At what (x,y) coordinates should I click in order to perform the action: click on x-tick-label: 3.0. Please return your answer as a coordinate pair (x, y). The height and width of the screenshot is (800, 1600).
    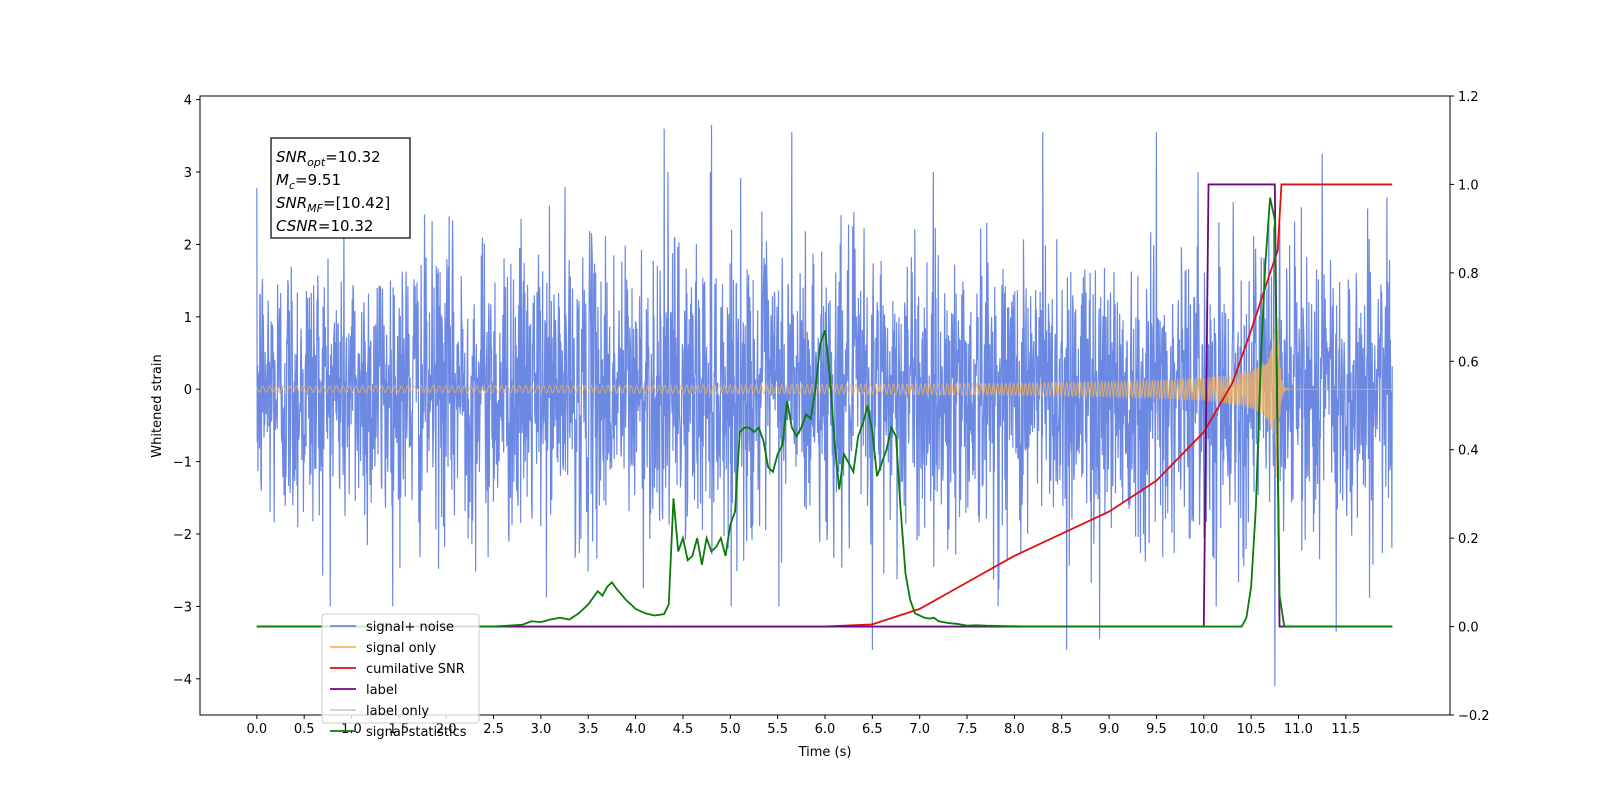
    Looking at the image, I should click on (541, 729).